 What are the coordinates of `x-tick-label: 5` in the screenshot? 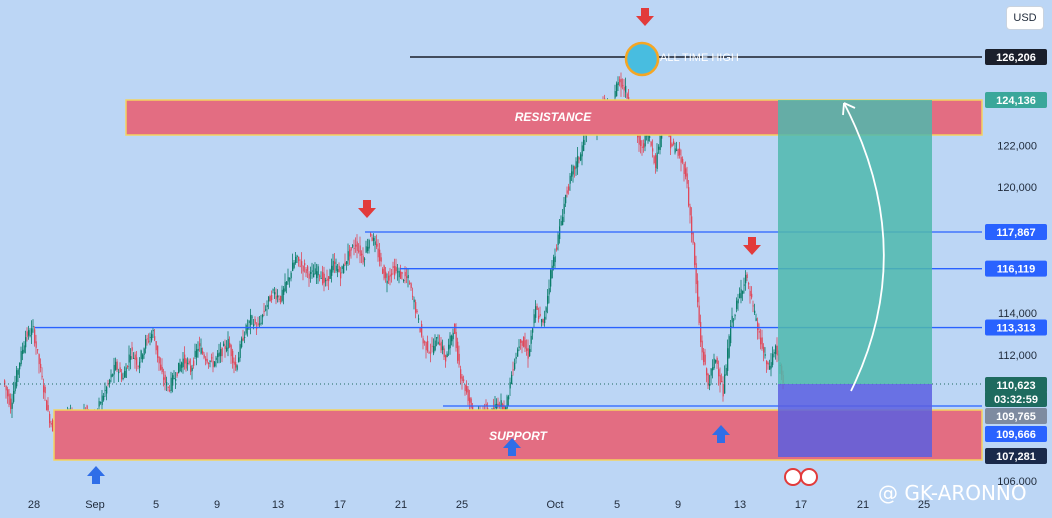 It's located at (156, 505).